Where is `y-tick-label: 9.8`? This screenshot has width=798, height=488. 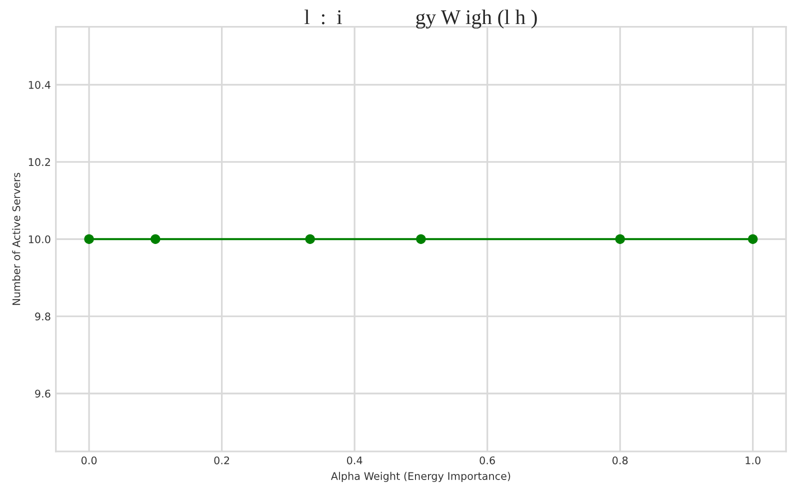 y-tick-label: 9.8 is located at coordinates (42, 316).